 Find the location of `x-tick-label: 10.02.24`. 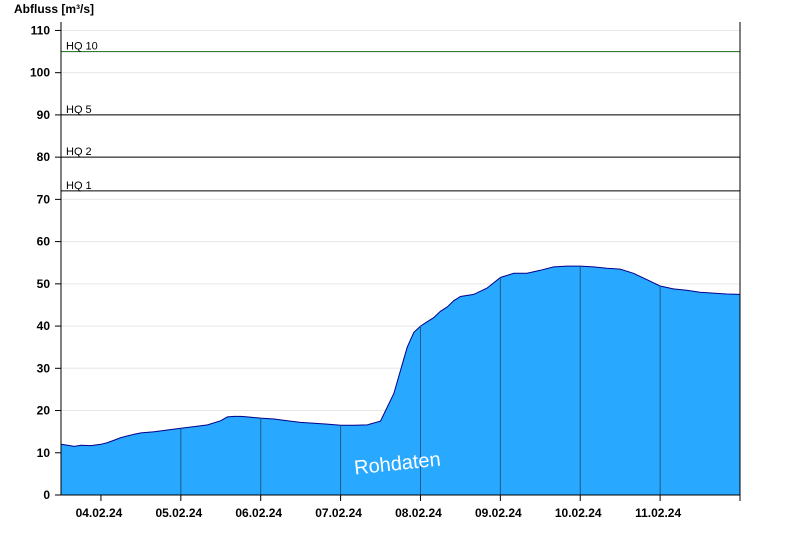

x-tick-label: 10.02.24 is located at coordinates (578, 513).